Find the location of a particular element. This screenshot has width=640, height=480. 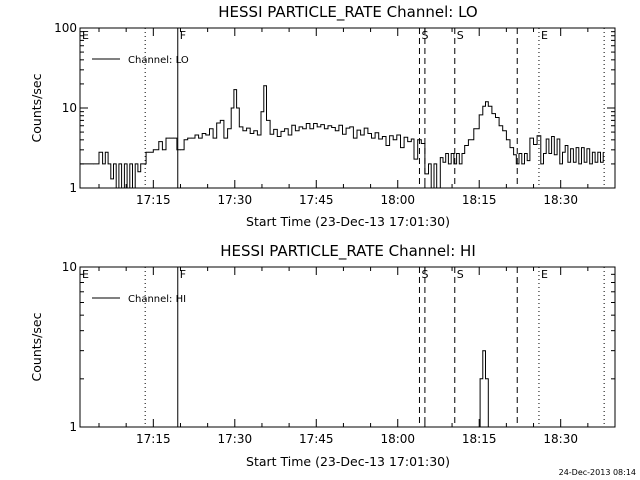

y-tick-label: 1 is located at coordinates (73, 188).